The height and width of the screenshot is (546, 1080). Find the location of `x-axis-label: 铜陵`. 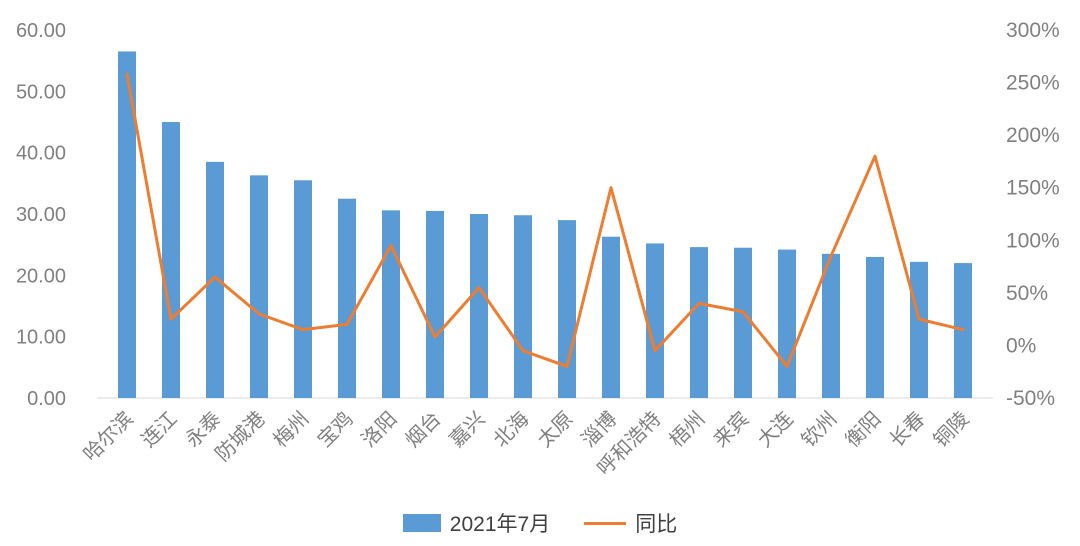

x-axis-label: 铜陵 is located at coordinates (951, 429).